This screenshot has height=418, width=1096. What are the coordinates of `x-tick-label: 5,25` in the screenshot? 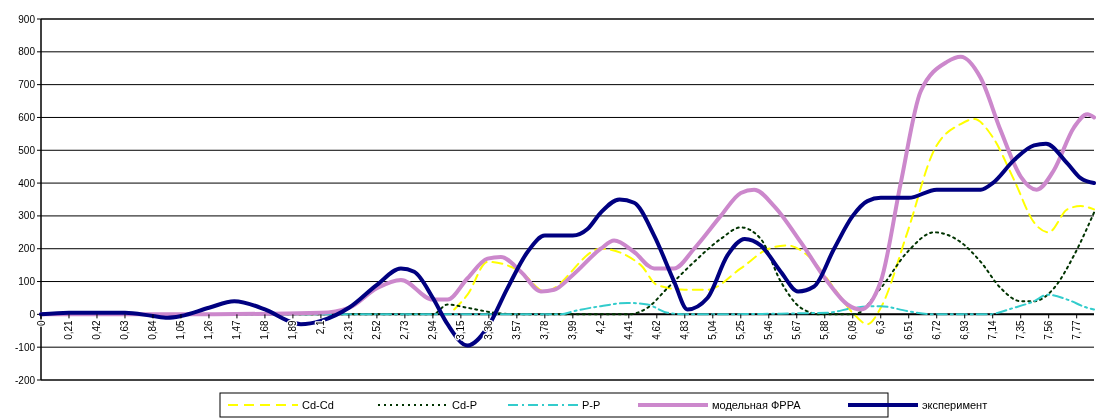 It's located at (741, 329).